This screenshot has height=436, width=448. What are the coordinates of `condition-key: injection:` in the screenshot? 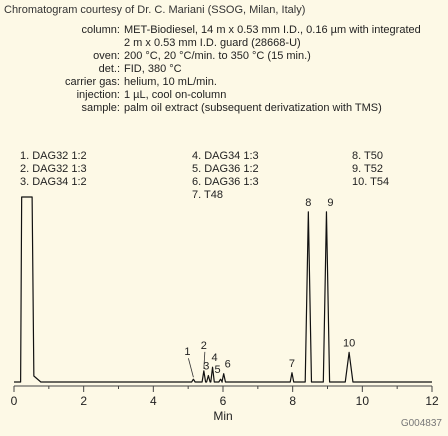 It's located at (98, 95).